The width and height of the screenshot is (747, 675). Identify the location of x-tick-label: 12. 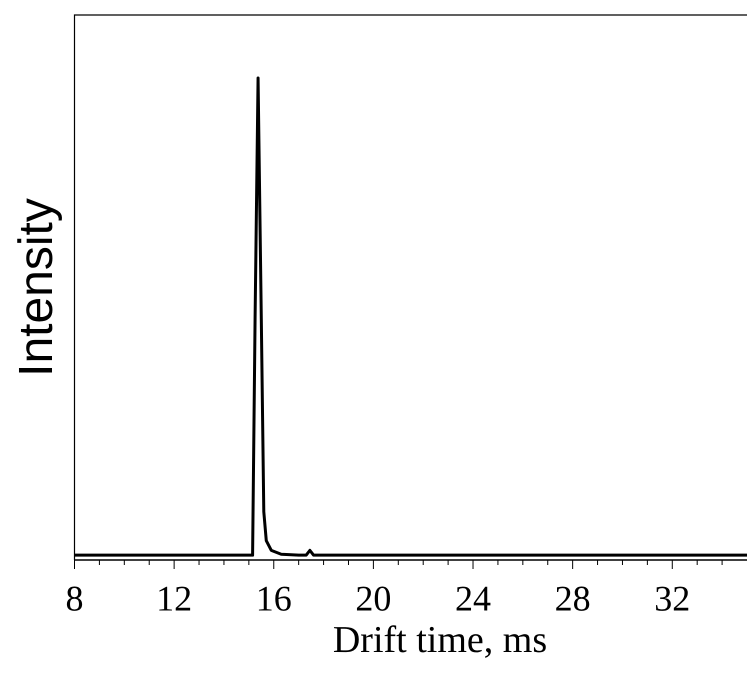
(174, 598).